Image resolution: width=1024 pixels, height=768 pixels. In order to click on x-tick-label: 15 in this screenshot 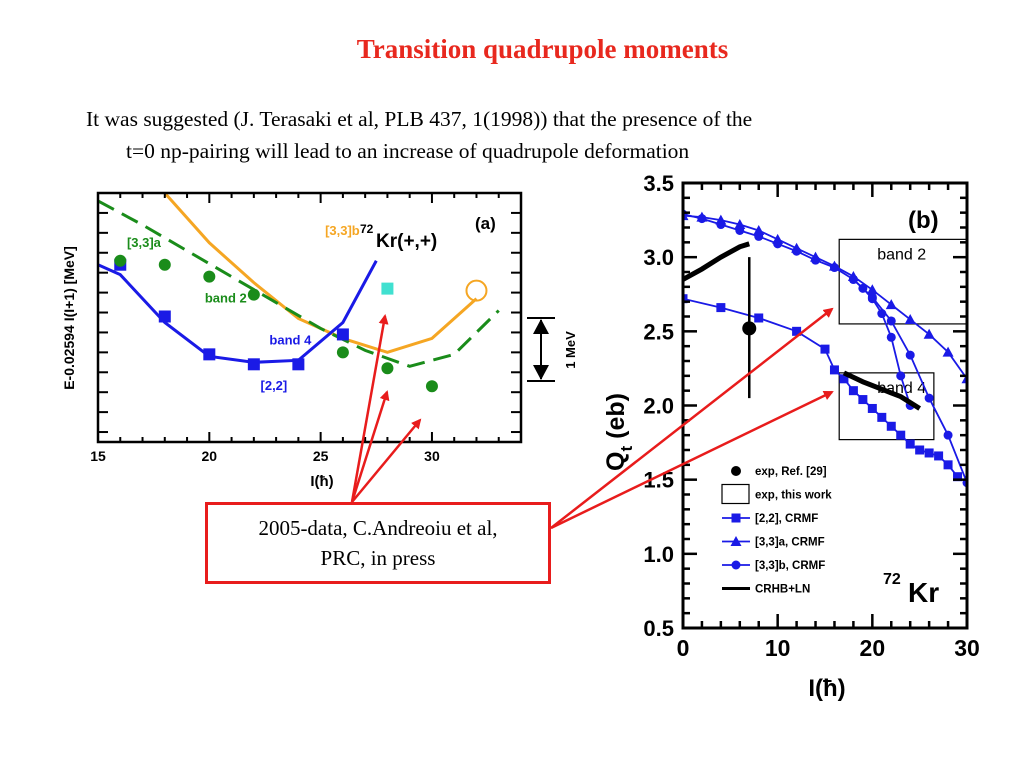, I will do `click(98, 456)`.